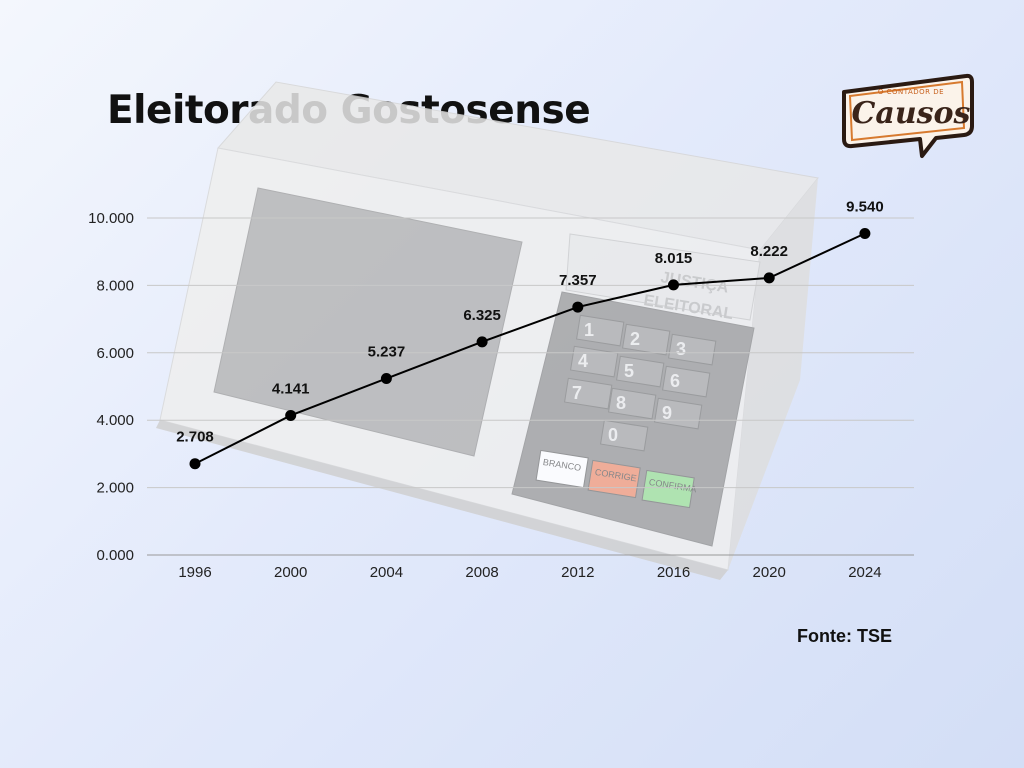 The image size is (1024, 768). What do you see at coordinates (635, 339) in the screenshot?
I see `keypad-key-label: 2` at bounding box center [635, 339].